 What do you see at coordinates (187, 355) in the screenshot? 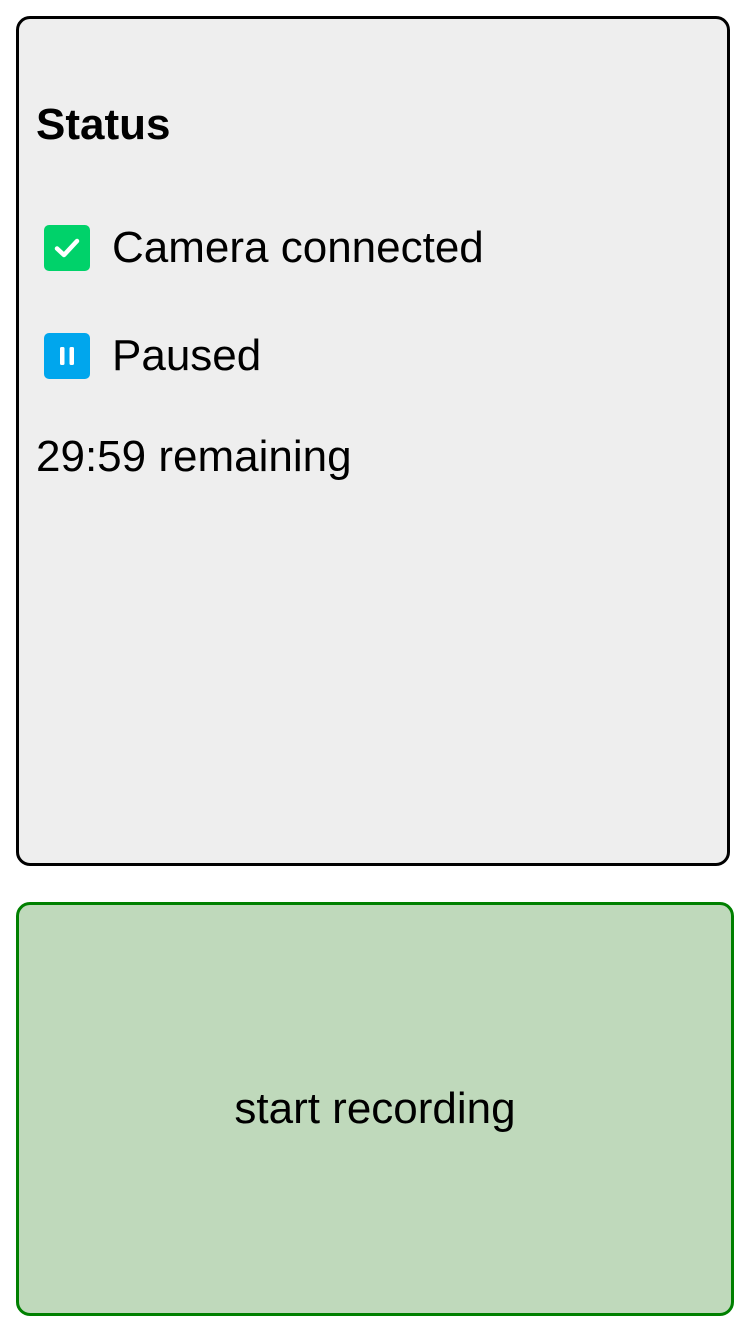
I see `status-item-label: Paused` at bounding box center [187, 355].